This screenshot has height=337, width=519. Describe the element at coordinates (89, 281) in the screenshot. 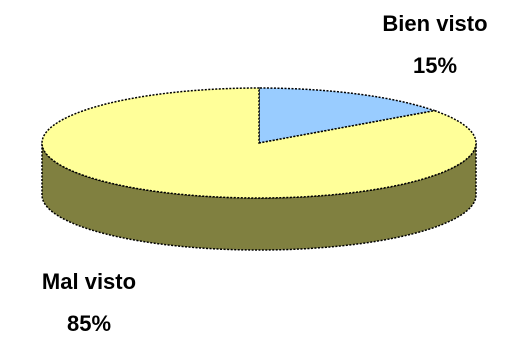

I see `slice-label-mal-visto: Mal visto` at that location.